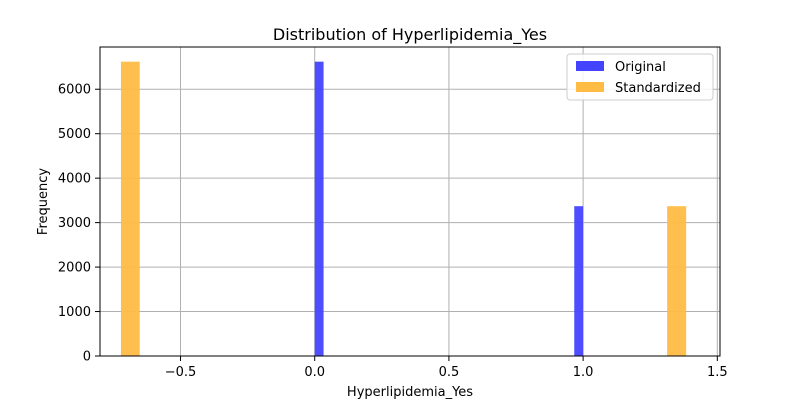  What do you see at coordinates (314, 372) in the screenshot?
I see `x-tick-label: 0.0` at bounding box center [314, 372].